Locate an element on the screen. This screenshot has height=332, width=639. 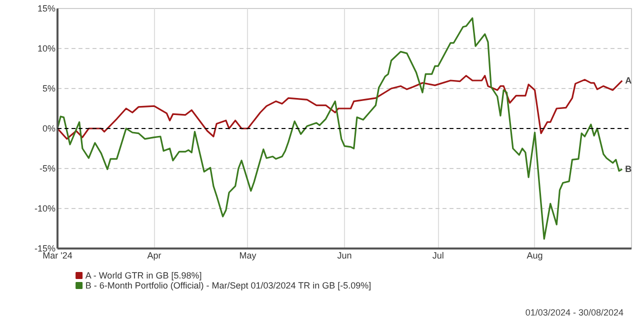
y-tick-label: 15% is located at coordinates (46, 9).